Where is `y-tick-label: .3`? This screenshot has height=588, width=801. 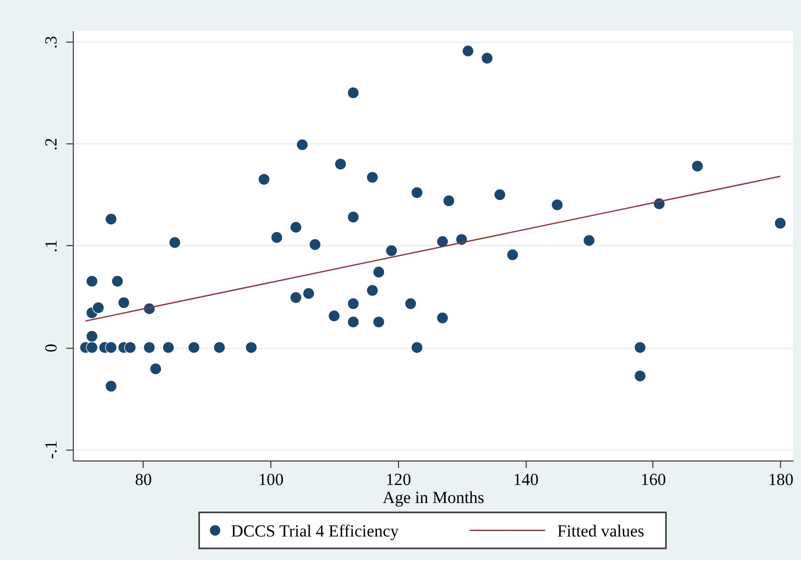
y-tick-label: .3 is located at coordinates (50, 42).